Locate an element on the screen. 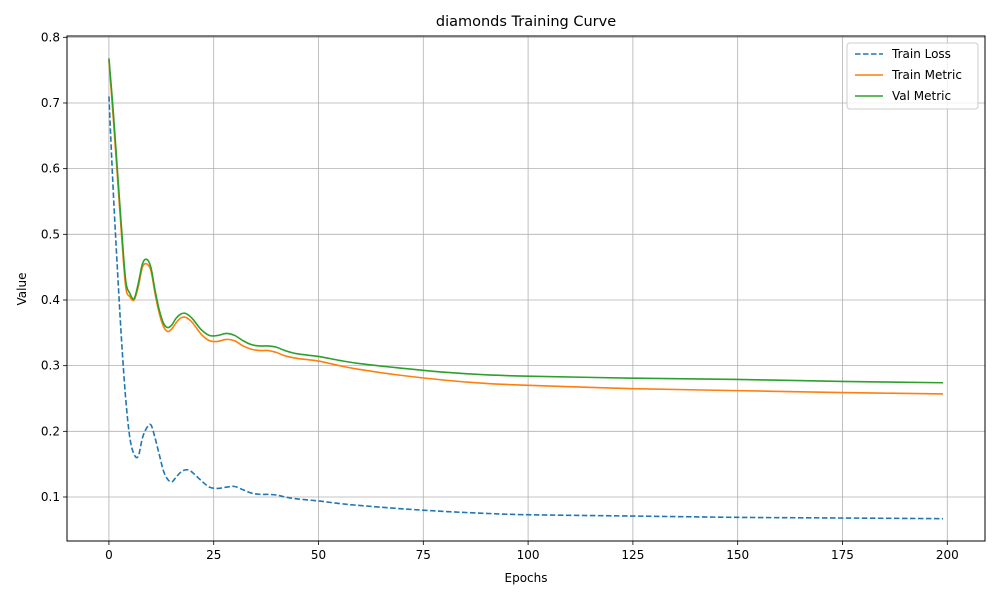 Image resolution: width=1000 pixels, height=600 pixels. legend-label: Train Loss is located at coordinates (921, 54).